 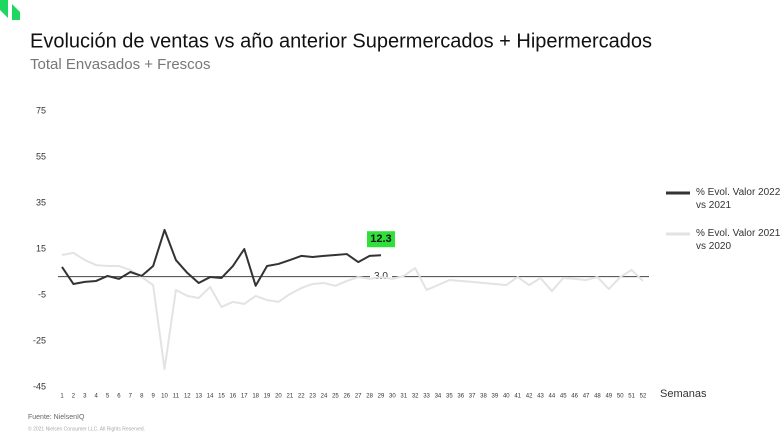 What do you see at coordinates (108, 397) in the screenshot?
I see `x-tick-label: 5` at bounding box center [108, 397].